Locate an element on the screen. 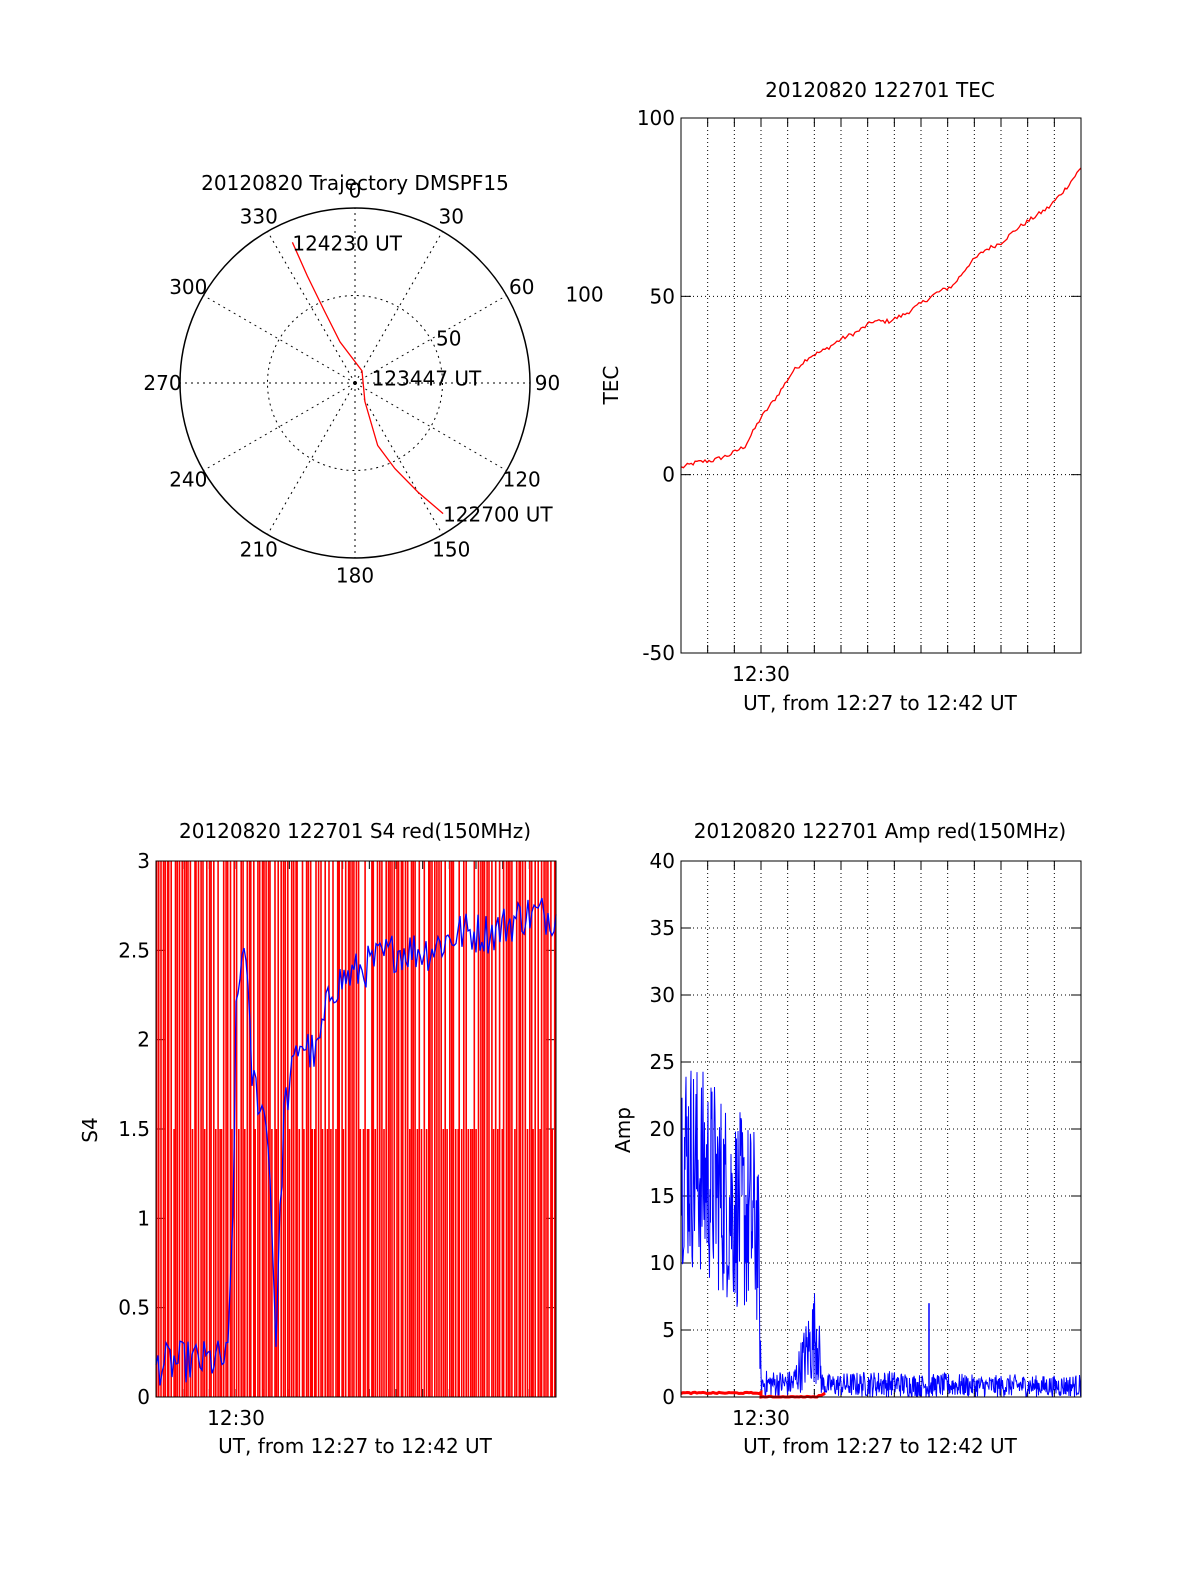  polar-theta-tick-label: 90 is located at coordinates (547, 383).